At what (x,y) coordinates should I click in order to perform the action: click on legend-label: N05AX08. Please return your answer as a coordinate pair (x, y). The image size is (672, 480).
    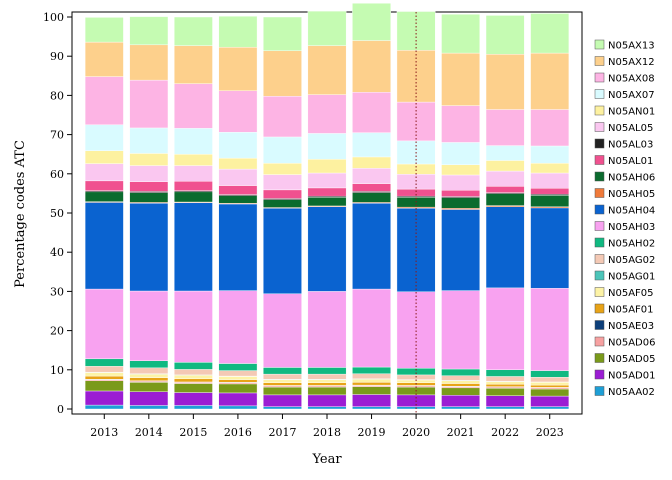
    Looking at the image, I should click on (631, 79).